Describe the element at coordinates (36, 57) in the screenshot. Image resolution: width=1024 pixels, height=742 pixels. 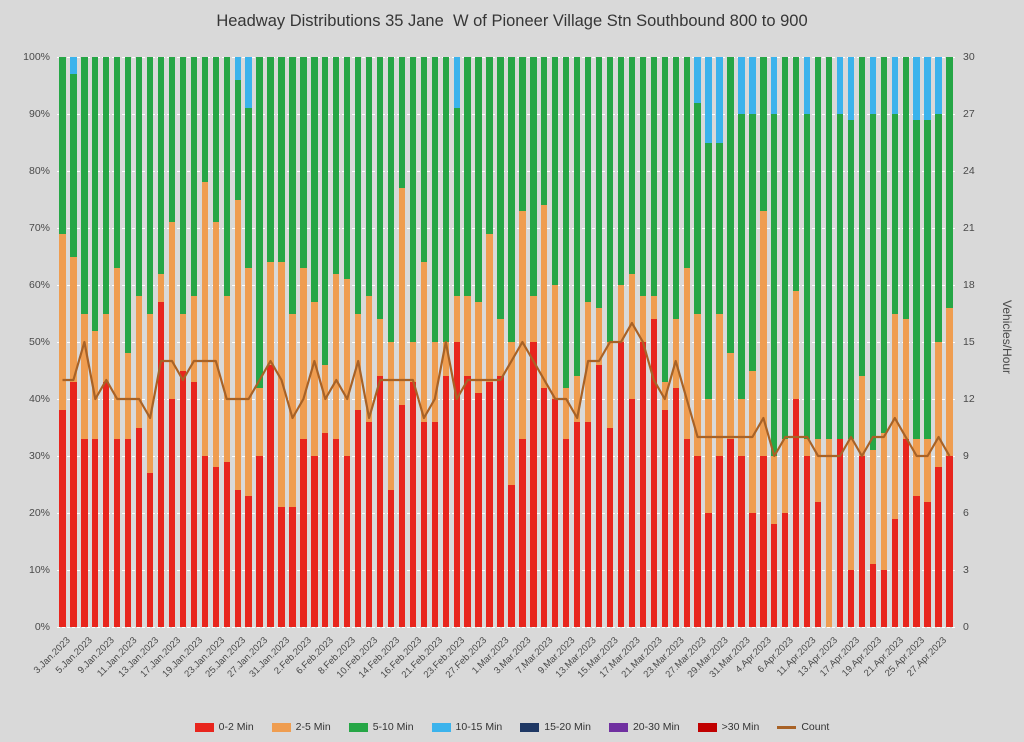
I see `y-left-tick: 100%` at that location.